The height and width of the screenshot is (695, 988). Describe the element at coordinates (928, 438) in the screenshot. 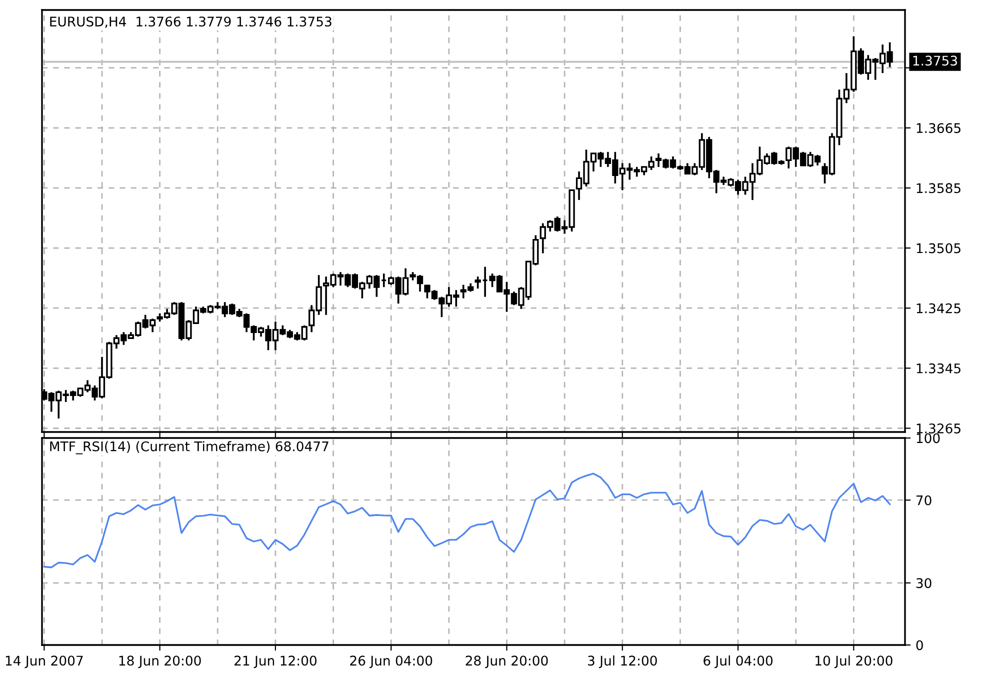

I see `y-tick-label: 100` at that location.